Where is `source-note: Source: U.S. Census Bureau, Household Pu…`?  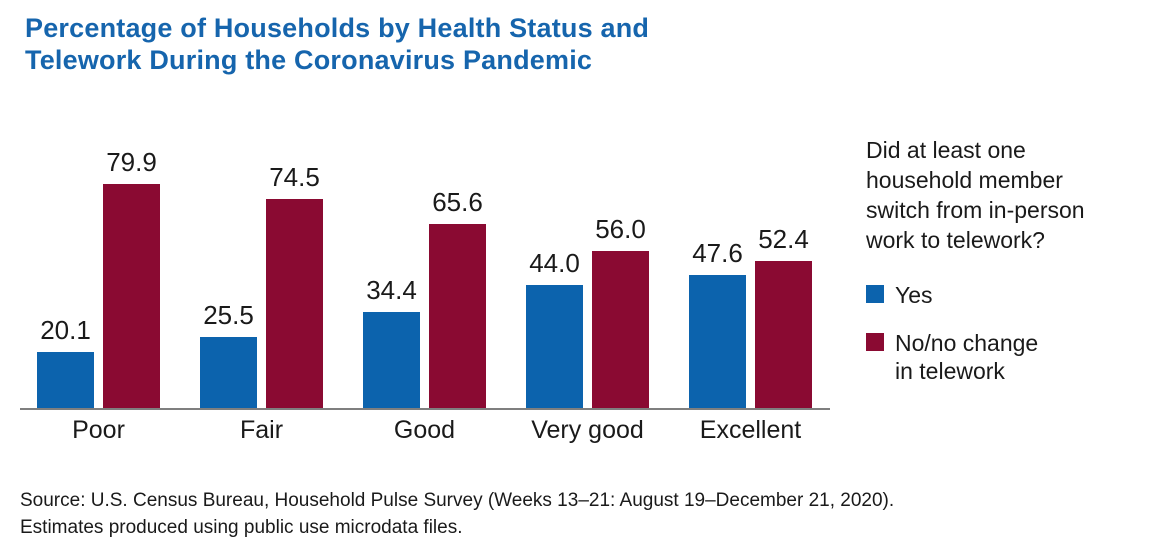 source-note: Source: U.S. Census Bureau, Household Pu… is located at coordinates (457, 514).